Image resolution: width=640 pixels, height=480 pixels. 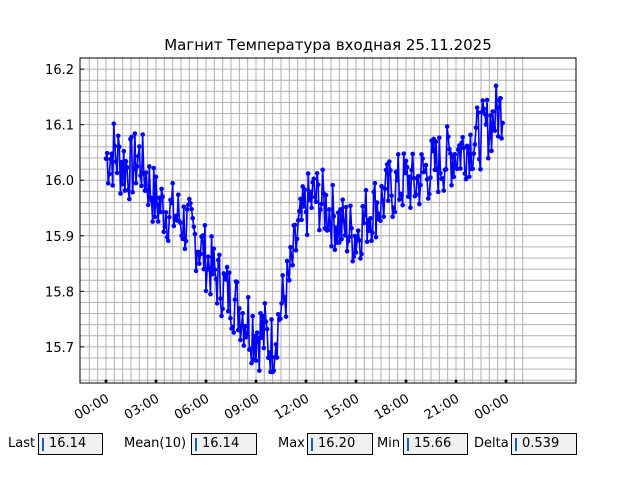 What do you see at coordinates (256, 381) in the screenshot?
I see `x-tick-mark` at bounding box center [256, 381].